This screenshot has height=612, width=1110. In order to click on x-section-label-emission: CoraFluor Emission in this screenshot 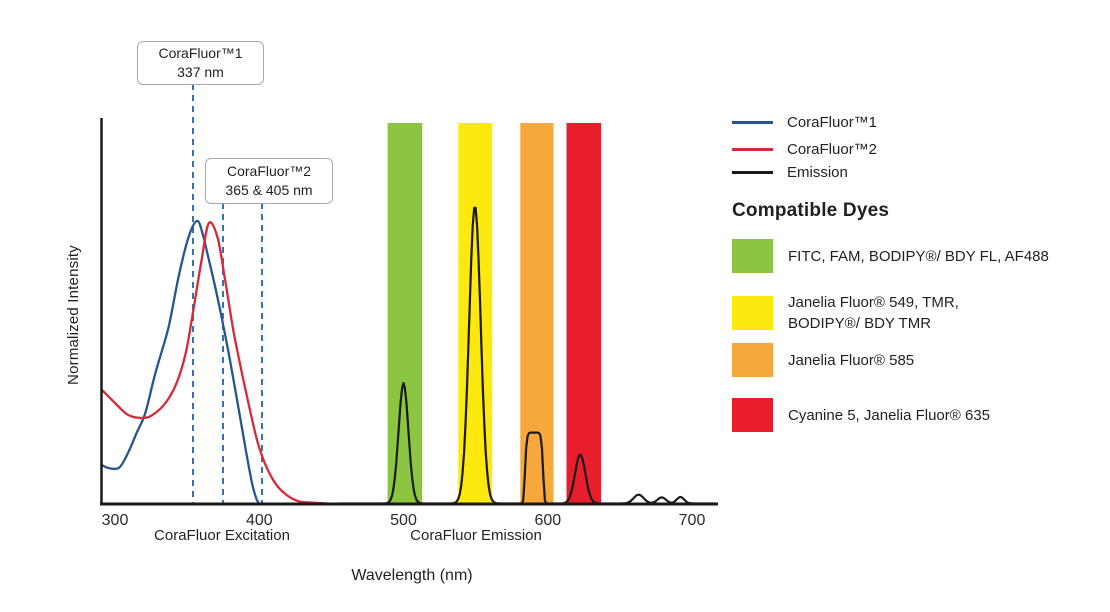, I will do `click(476, 535)`.